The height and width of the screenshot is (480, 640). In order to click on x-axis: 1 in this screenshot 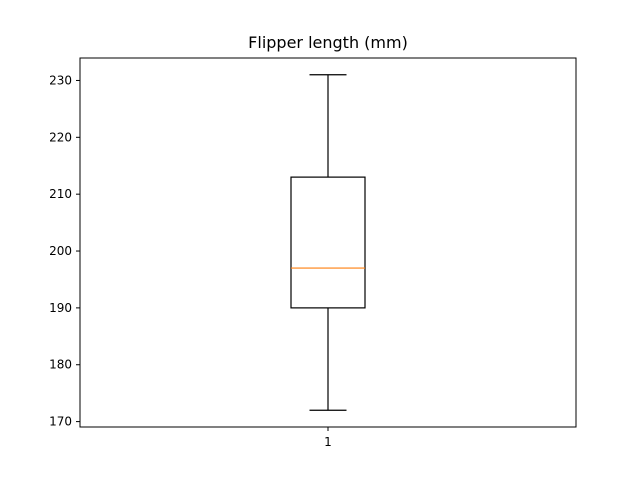, I will do `click(328, 438)`.